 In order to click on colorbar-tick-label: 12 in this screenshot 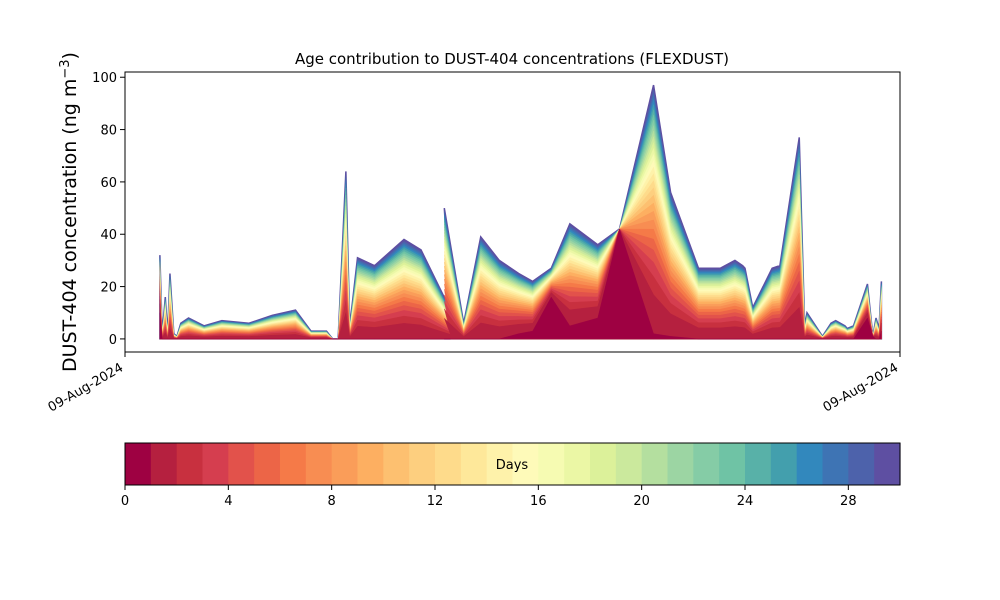, I will do `click(435, 501)`.